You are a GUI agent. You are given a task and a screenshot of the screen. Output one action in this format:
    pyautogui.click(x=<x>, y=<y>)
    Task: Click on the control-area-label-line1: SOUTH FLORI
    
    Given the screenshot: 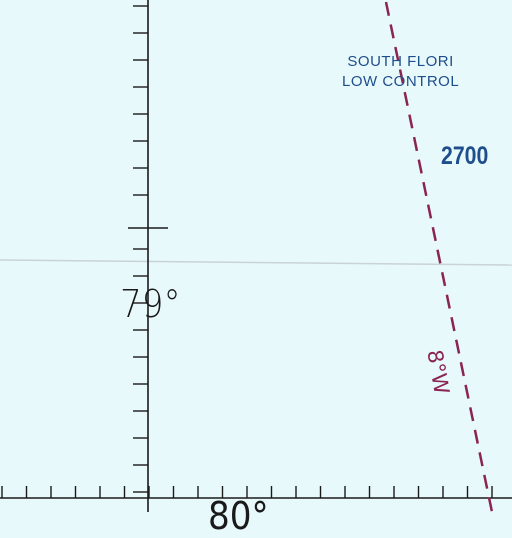 What is the action you would take?
    pyautogui.click(x=400, y=61)
    